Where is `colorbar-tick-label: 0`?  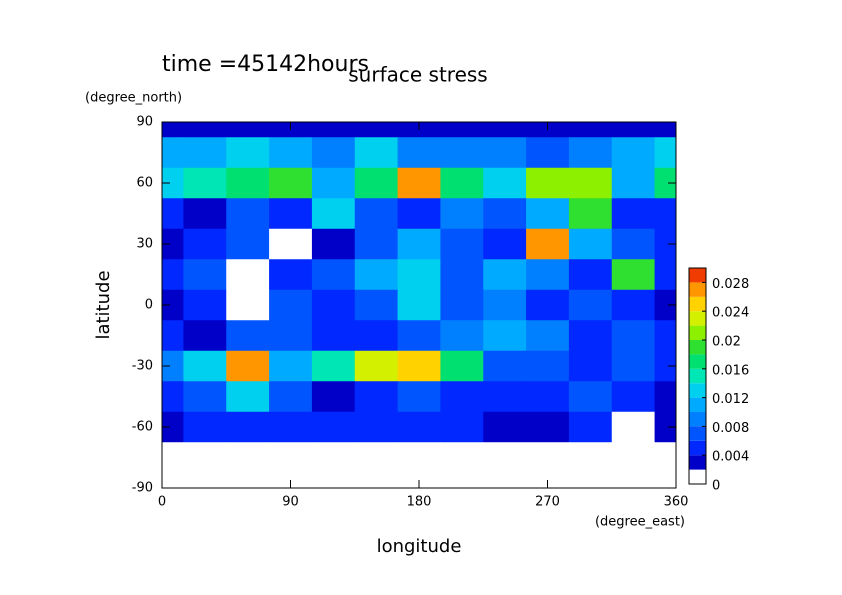 colorbar-tick-label: 0 is located at coordinates (716, 486).